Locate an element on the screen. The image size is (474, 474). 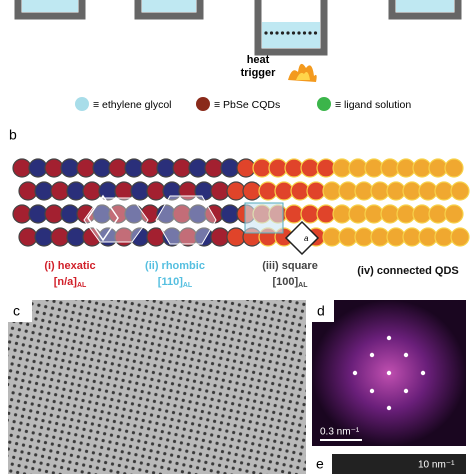
phase-name: (i) hexatic is located at coordinates (69, 266).